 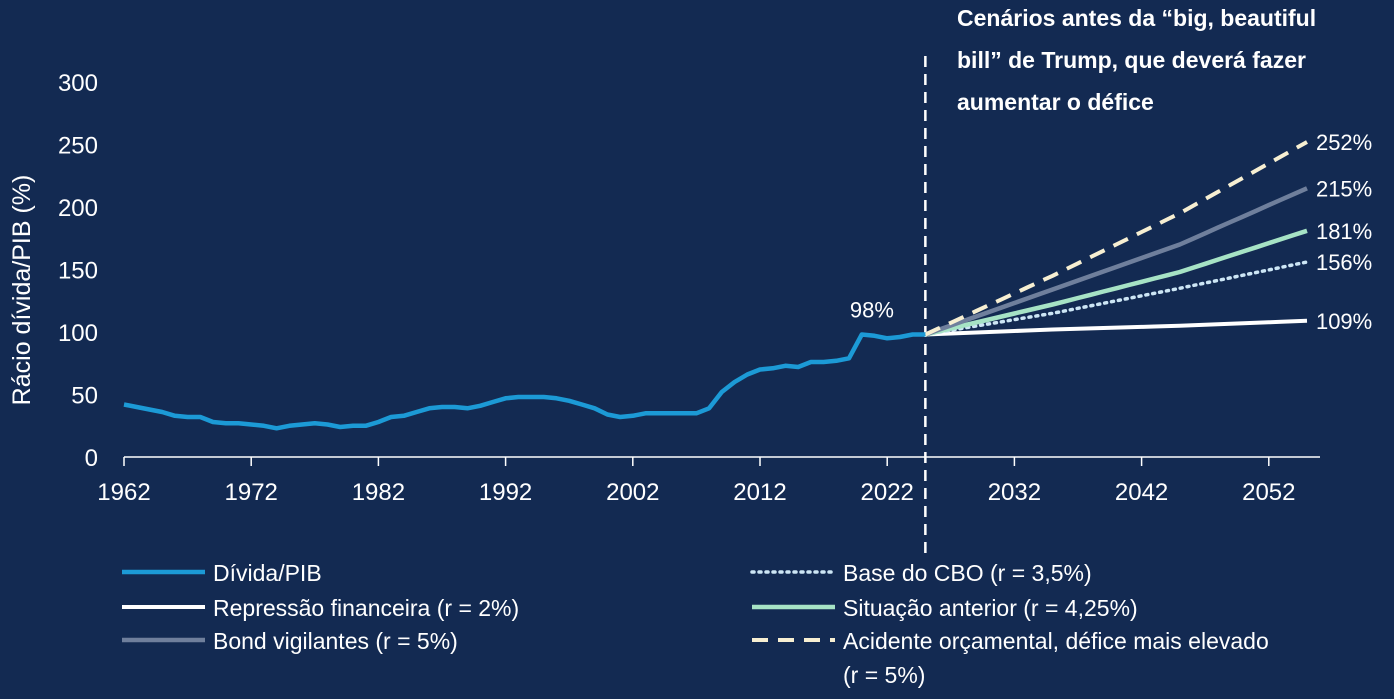 What do you see at coordinates (1136, 18) in the screenshot?
I see `scenario-annotation-line-1: Cenários antes da “big, beautiful` at bounding box center [1136, 18].